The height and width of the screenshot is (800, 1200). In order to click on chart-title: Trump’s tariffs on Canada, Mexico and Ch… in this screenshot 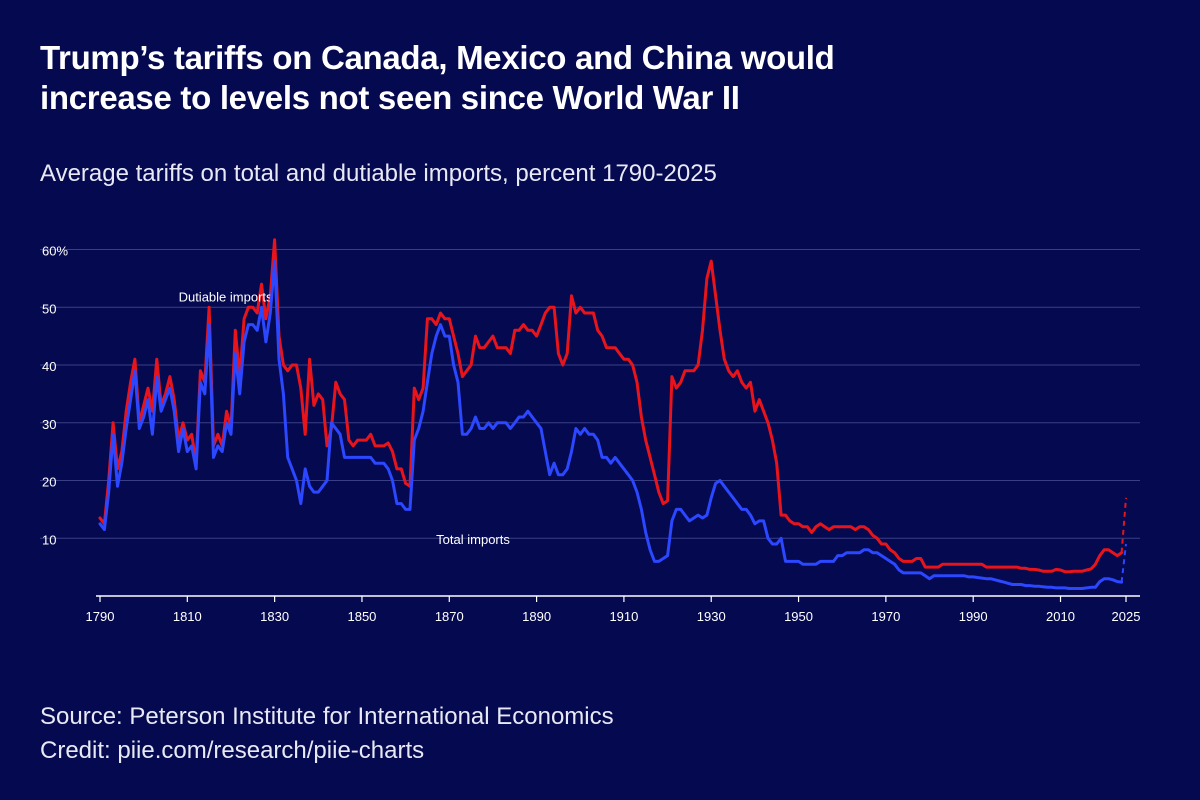, I will do `click(540, 78)`.